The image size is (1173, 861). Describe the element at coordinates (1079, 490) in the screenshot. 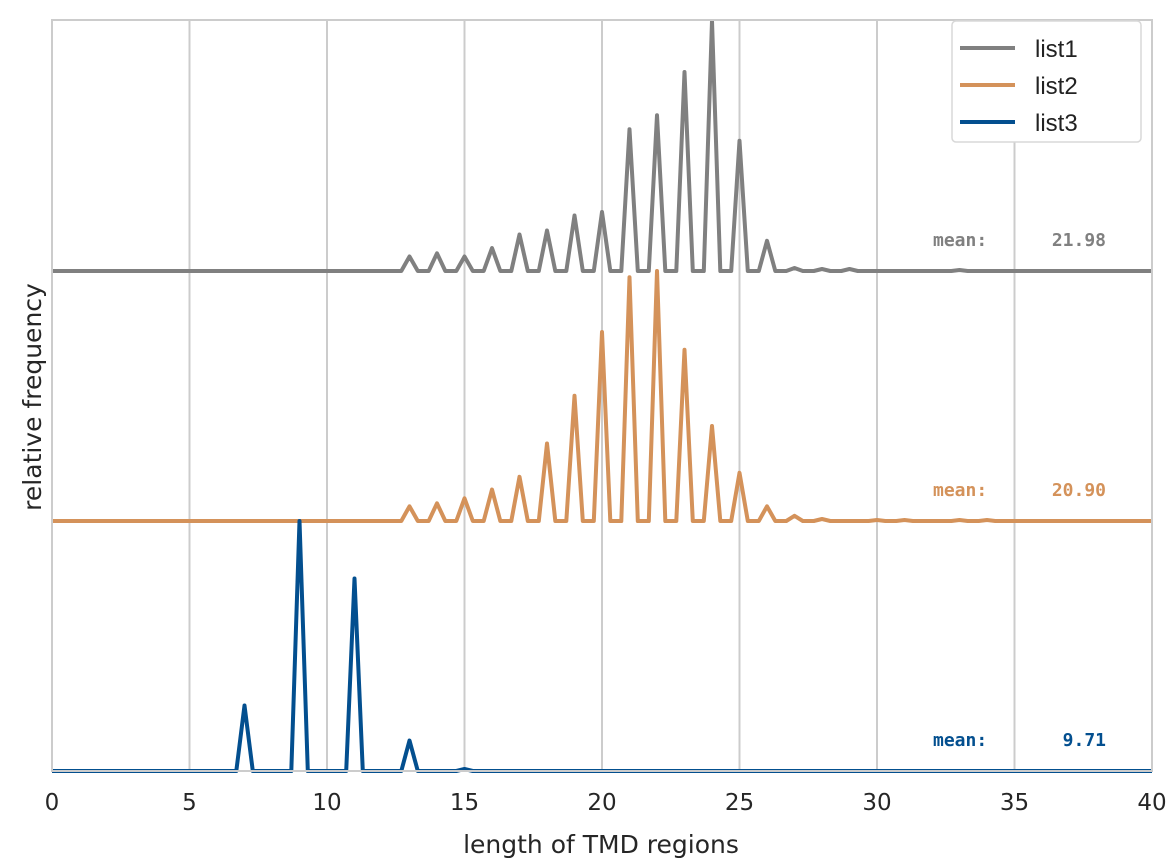

I see `mean-value-list2: 20.90` at that location.